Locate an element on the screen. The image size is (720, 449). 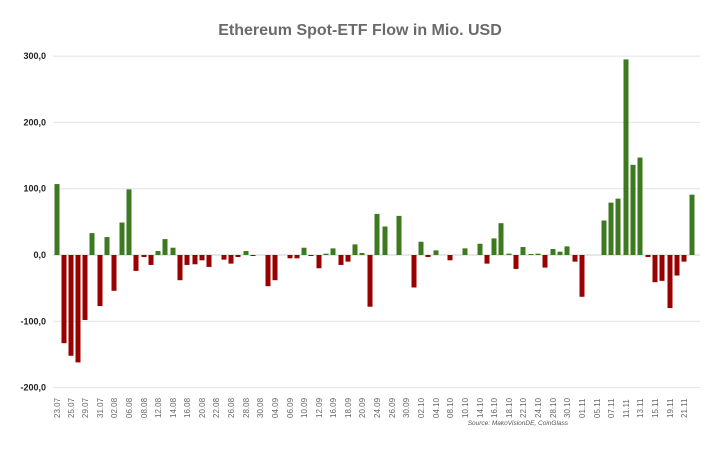
x-tick-label: 08.10 is located at coordinates (450, 407).